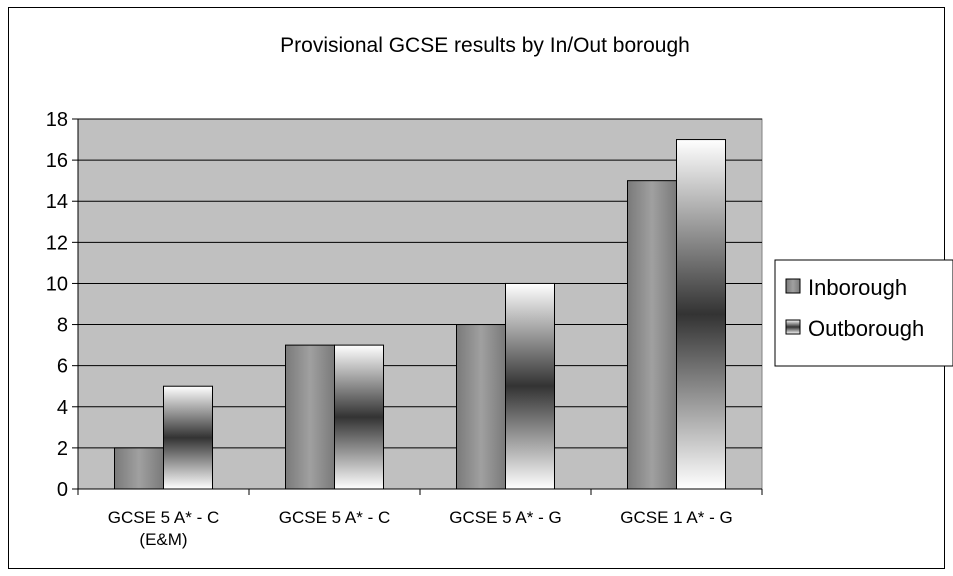 Image resolution: width=953 pixels, height=576 pixels. I want to click on legend-label: Outborough, so click(866, 328).